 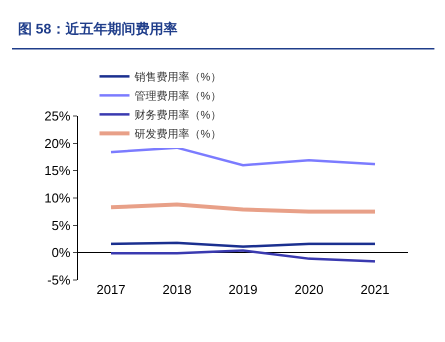 What do you see at coordinates (177, 289) in the screenshot?
I see `x-tick-label: 2018` at bounding box center [177, 289].